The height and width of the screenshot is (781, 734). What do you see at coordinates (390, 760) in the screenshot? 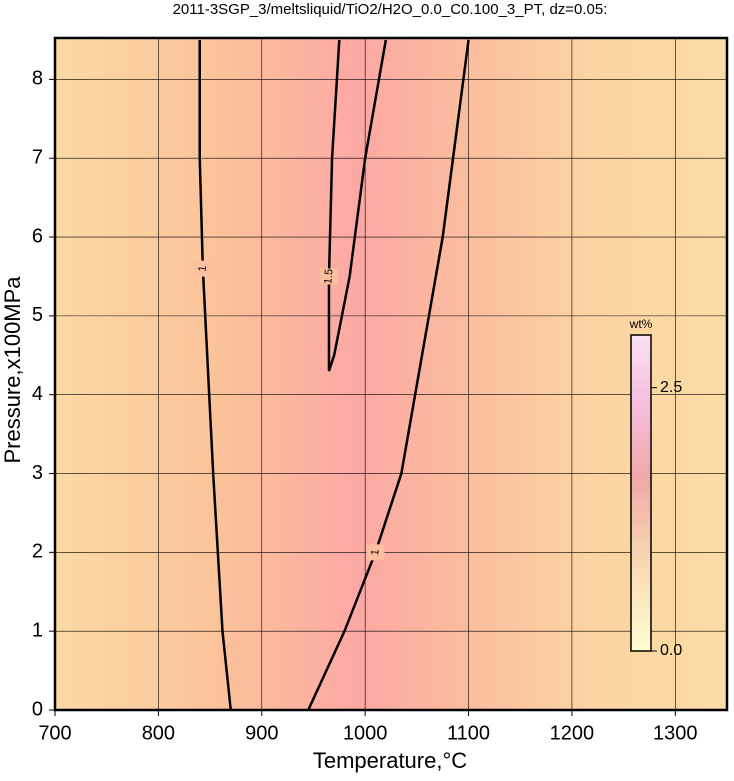
I see `x-axis-label: Temperature,°C` at bounding box center [390, 760].